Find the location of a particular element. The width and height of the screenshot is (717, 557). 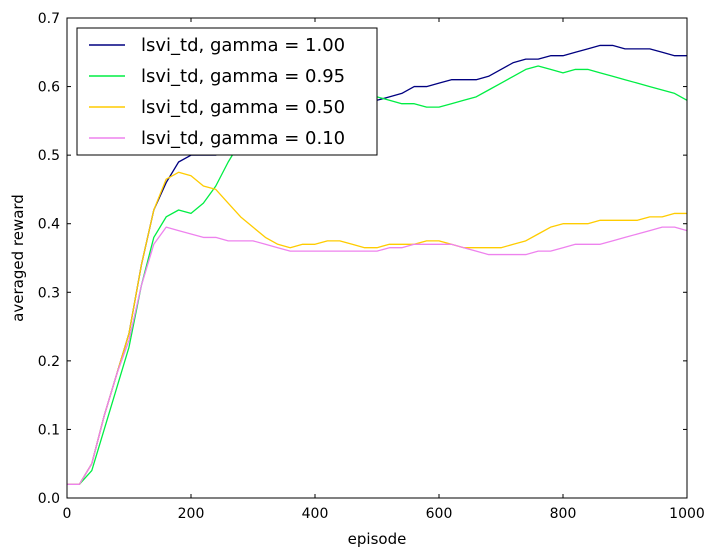

x-tick-label: 800 is located at coordinates (563, 514).